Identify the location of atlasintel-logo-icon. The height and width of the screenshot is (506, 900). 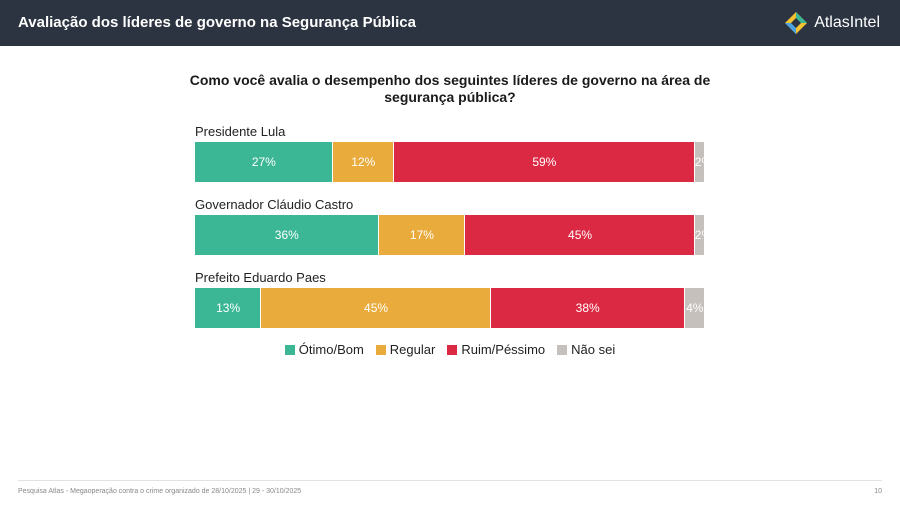
(796, 23).